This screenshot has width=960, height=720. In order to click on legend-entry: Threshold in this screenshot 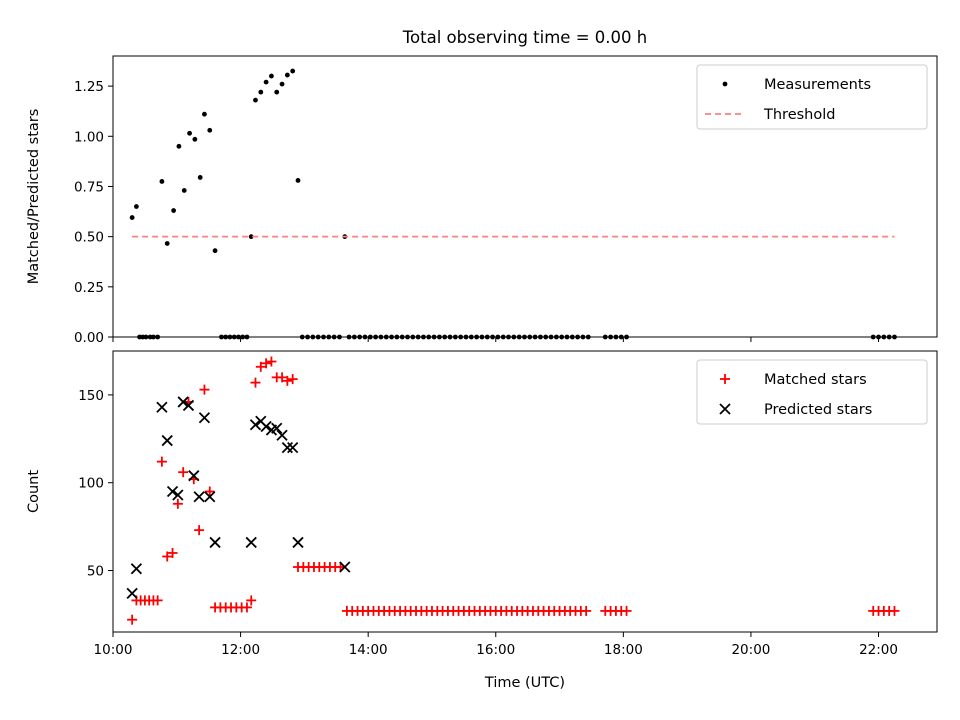, I will do `click(770, 115)`.